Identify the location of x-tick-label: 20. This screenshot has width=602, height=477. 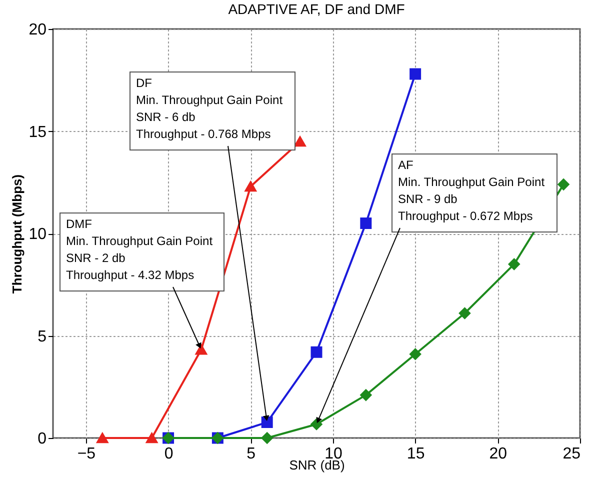
(498, 454).